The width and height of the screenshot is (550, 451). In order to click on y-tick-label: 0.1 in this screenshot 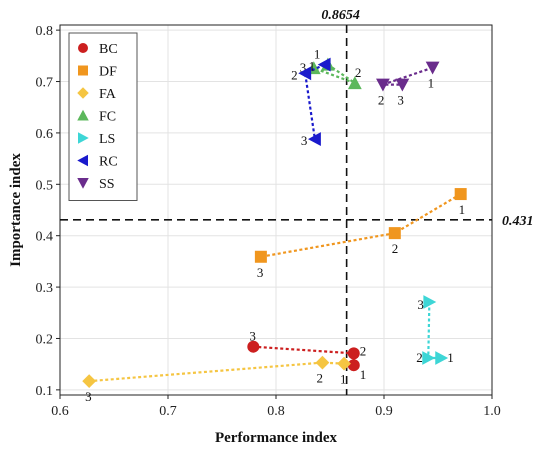, I will do `click(45, 391)`.